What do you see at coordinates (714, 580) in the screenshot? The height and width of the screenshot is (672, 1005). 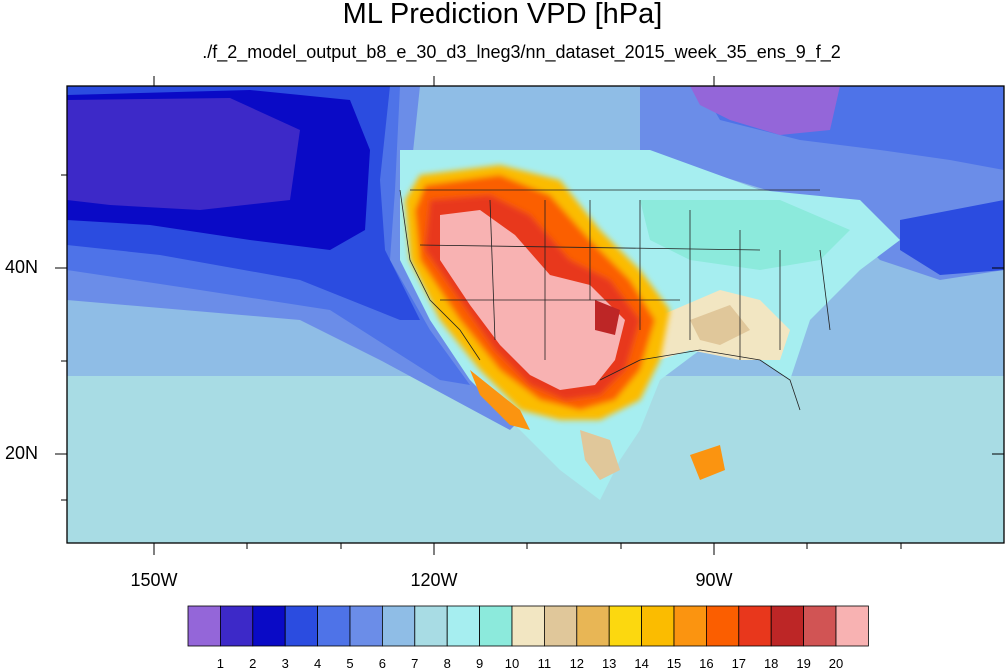 I see `lon-label-90w: 90W` at bounding box center [714, 580].